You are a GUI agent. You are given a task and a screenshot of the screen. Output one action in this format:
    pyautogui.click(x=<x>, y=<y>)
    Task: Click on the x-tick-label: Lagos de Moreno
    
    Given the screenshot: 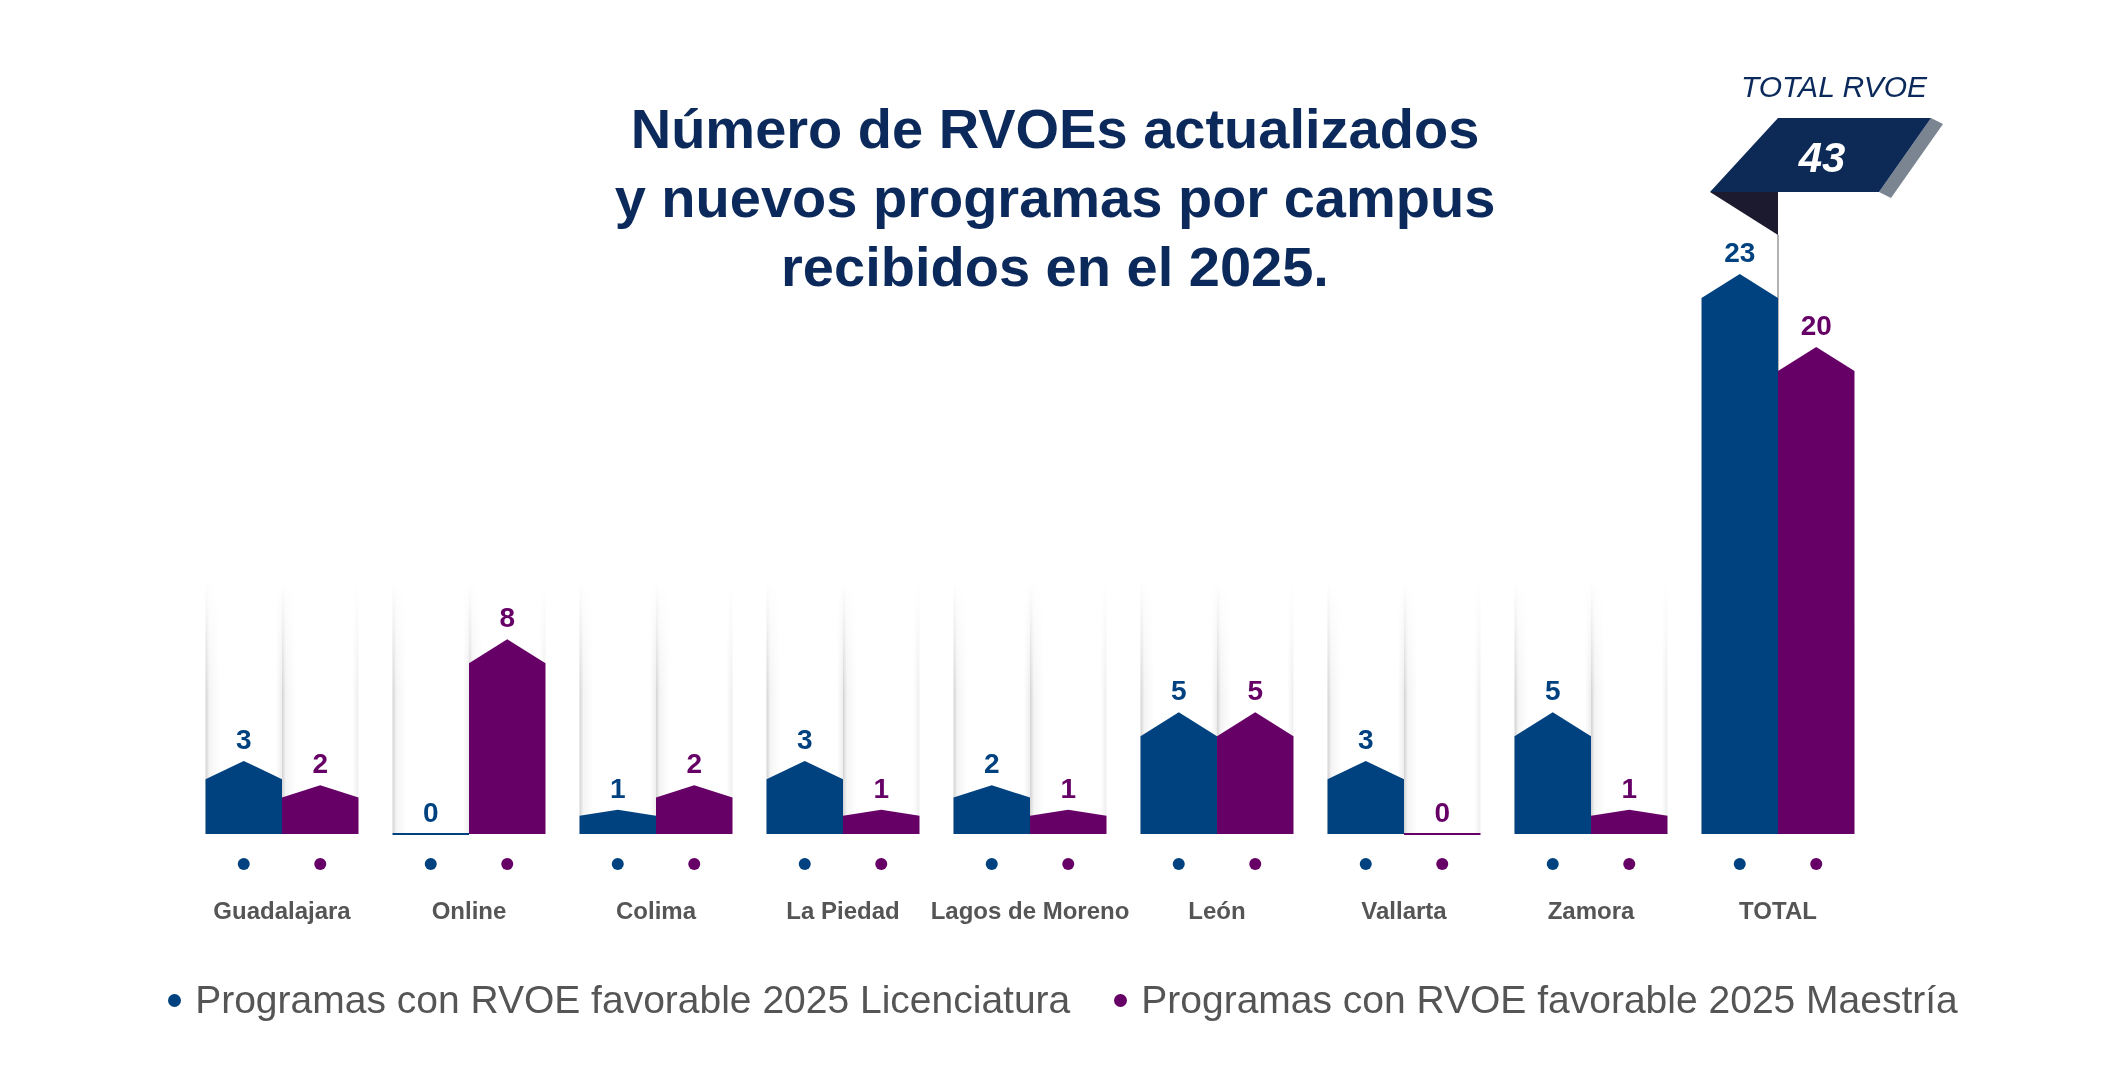 What is the action you would take?
    pyautogui.click(x=1030, y=910)
    